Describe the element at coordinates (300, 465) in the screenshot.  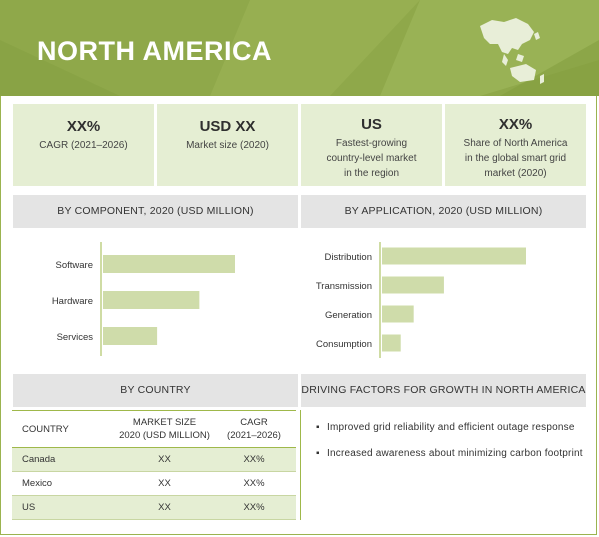
I see `section-divider` at that location.